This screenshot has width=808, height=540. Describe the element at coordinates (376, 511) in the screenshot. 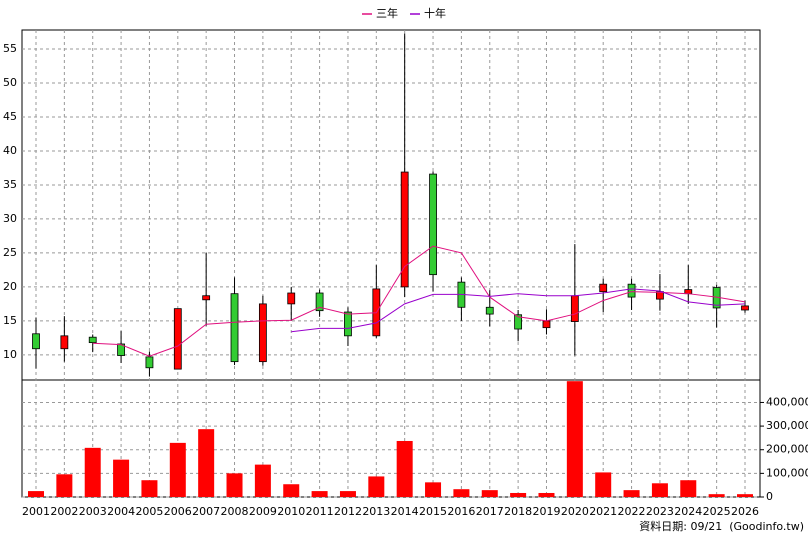

I see `x-tick-label: 2013` at that location.